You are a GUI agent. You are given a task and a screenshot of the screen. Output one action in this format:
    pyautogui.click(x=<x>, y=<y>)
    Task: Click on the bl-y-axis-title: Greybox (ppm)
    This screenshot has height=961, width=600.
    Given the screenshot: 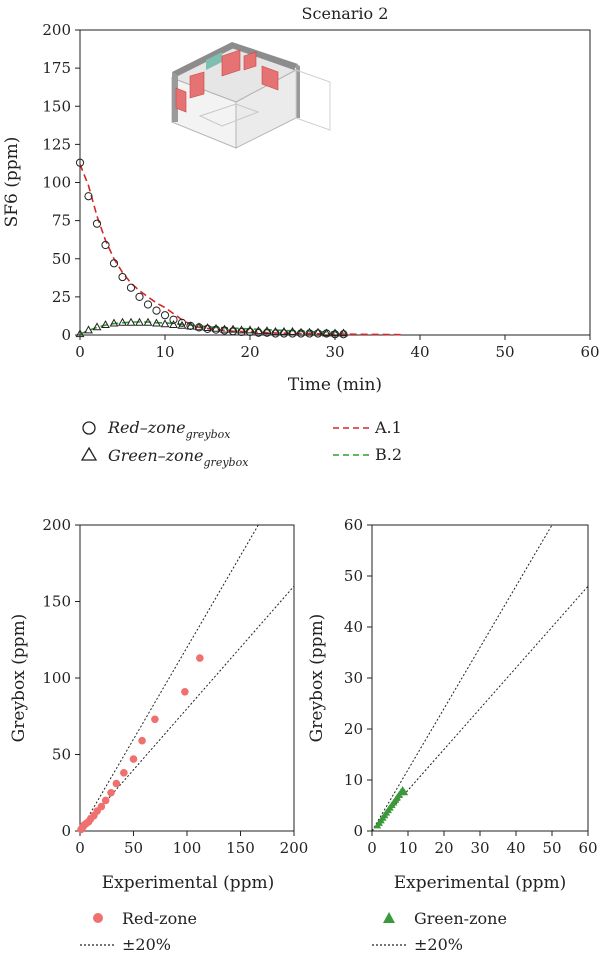 What is the action you would take?
    pyautogui.click(x=19, y=678)
    